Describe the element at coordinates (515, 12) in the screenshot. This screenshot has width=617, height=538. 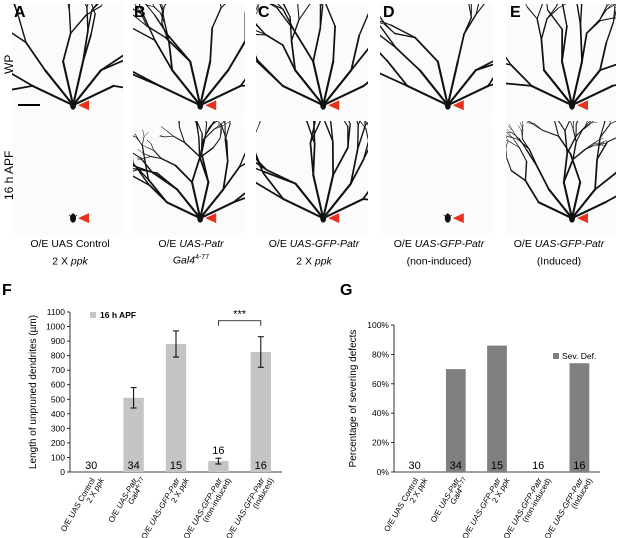
I see `panel-letter-e: E` at that location.